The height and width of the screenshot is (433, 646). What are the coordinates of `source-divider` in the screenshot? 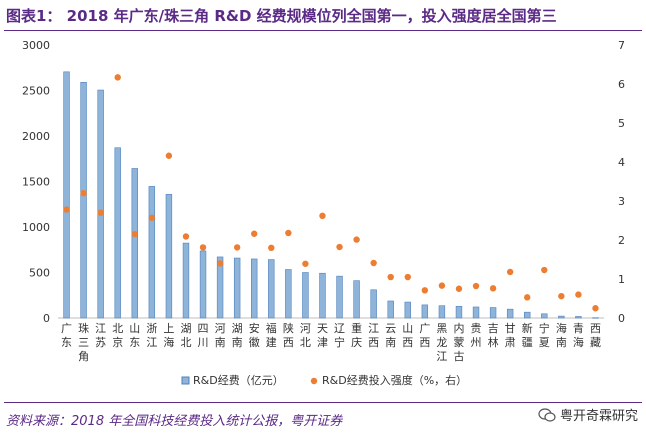 It's located at (323, 402).